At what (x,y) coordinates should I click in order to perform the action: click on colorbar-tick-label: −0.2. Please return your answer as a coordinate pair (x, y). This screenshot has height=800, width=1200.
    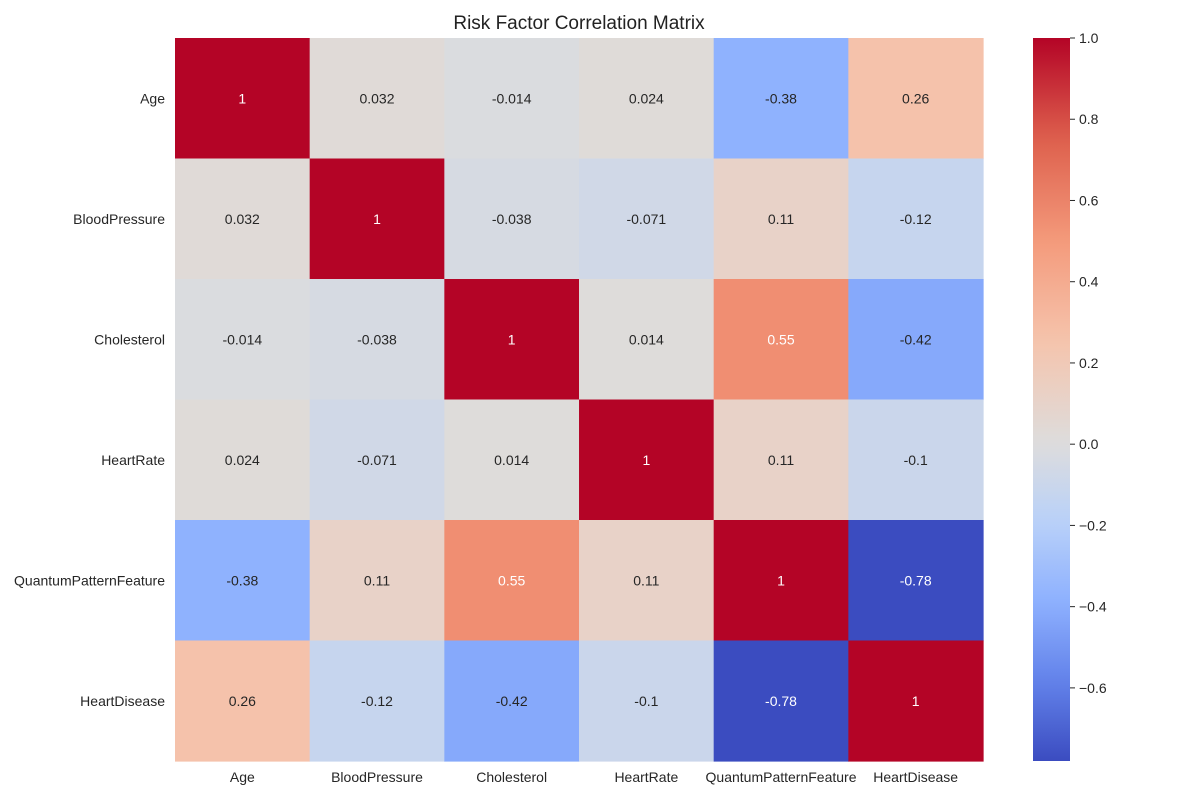
    Looking at the image, I should click on (1093, 525).